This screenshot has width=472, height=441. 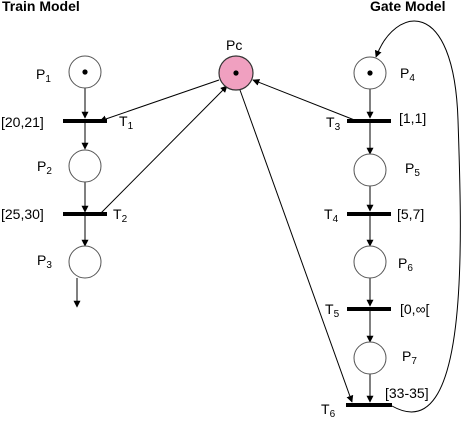 What do you see at coordinates (415, 309) in the screenshot?
I see `interval-t5: [0,∞[` at bounding box center [415, 309].